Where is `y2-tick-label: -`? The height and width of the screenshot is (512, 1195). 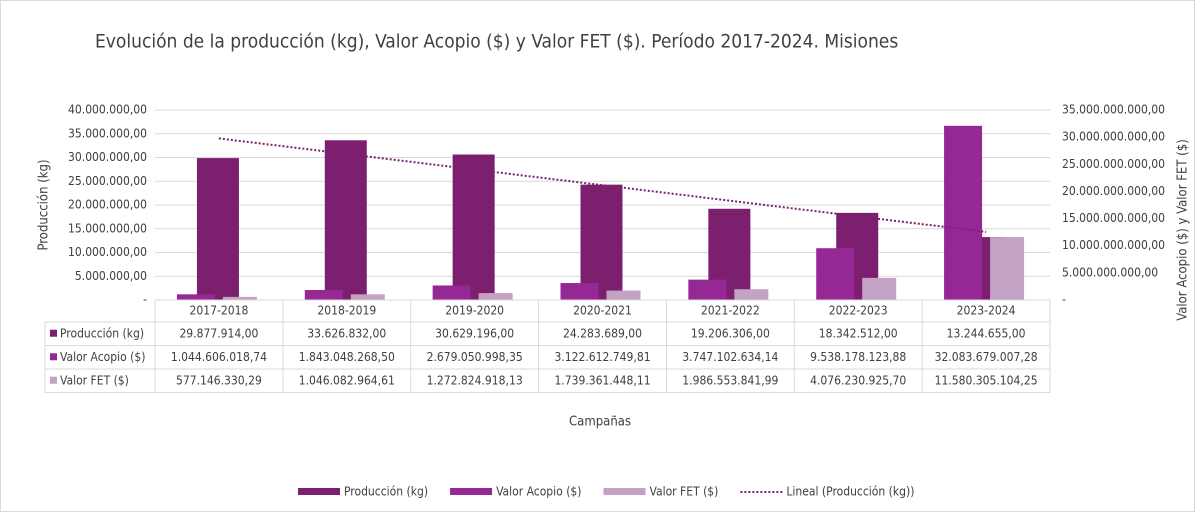
y2-tick-label: - is located at coordinates (1064, 300).